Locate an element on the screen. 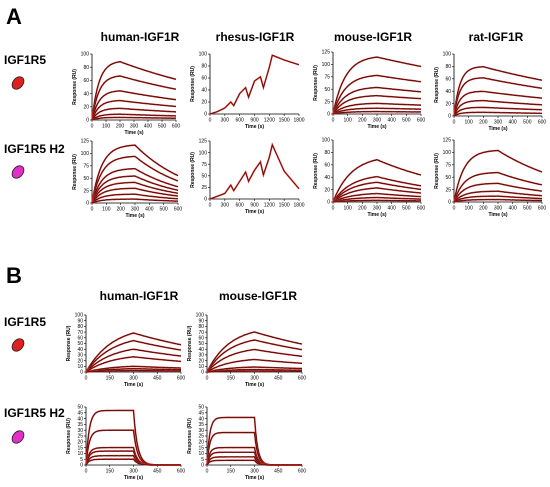 The width and height of the screenshot is (550, 487). igf1r5-h2-ellipse-icon is located at coordinates (18, 172).